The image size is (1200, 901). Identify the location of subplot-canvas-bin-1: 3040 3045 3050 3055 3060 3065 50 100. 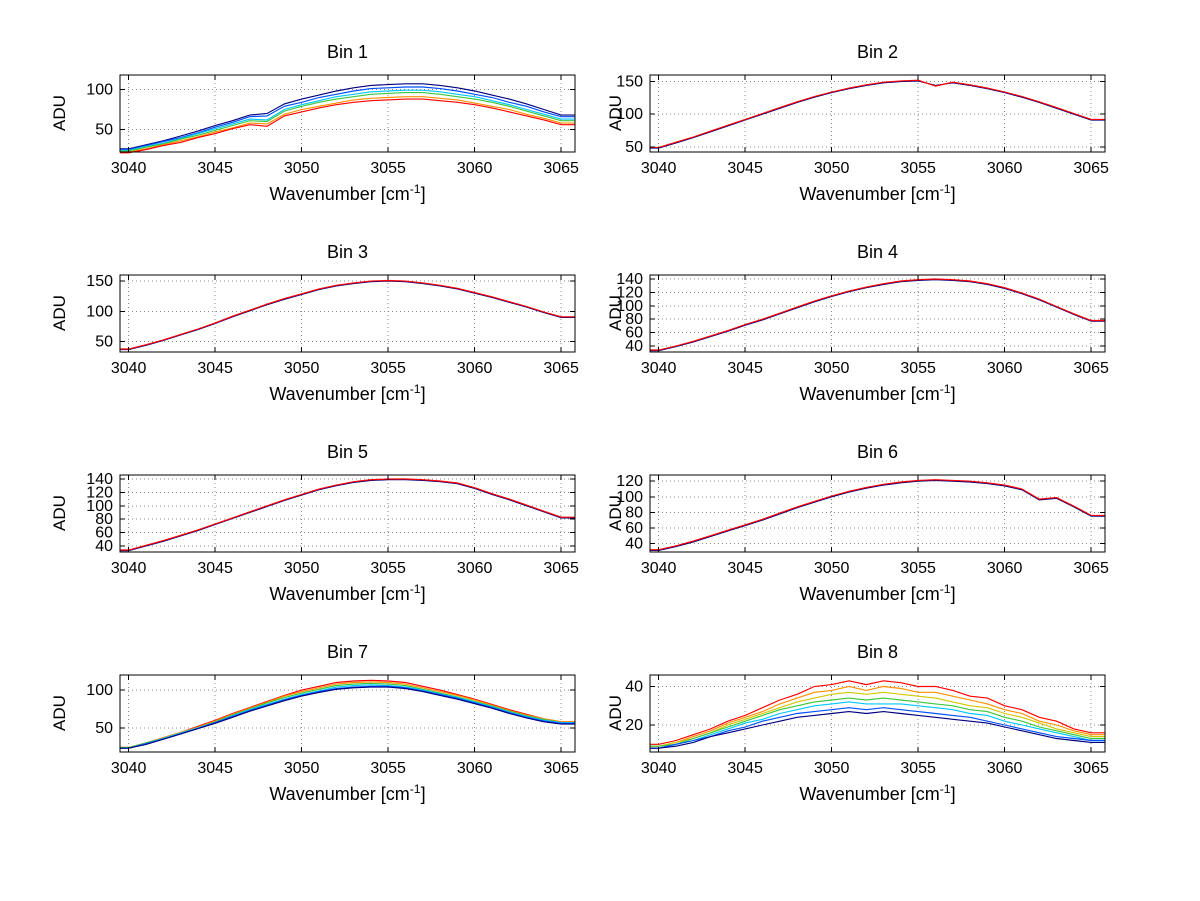
(332, 125).